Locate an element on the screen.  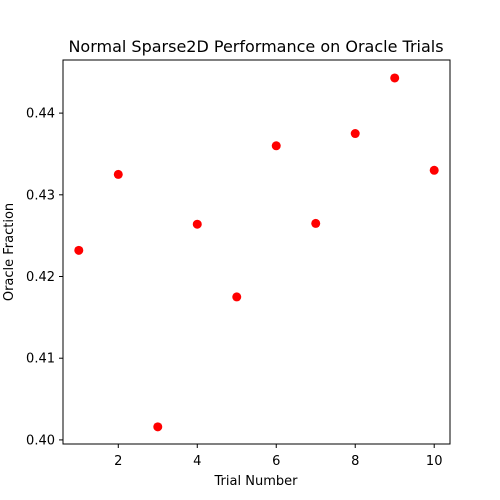
x-tick-label: 2 is located at coordinates (118, 461).